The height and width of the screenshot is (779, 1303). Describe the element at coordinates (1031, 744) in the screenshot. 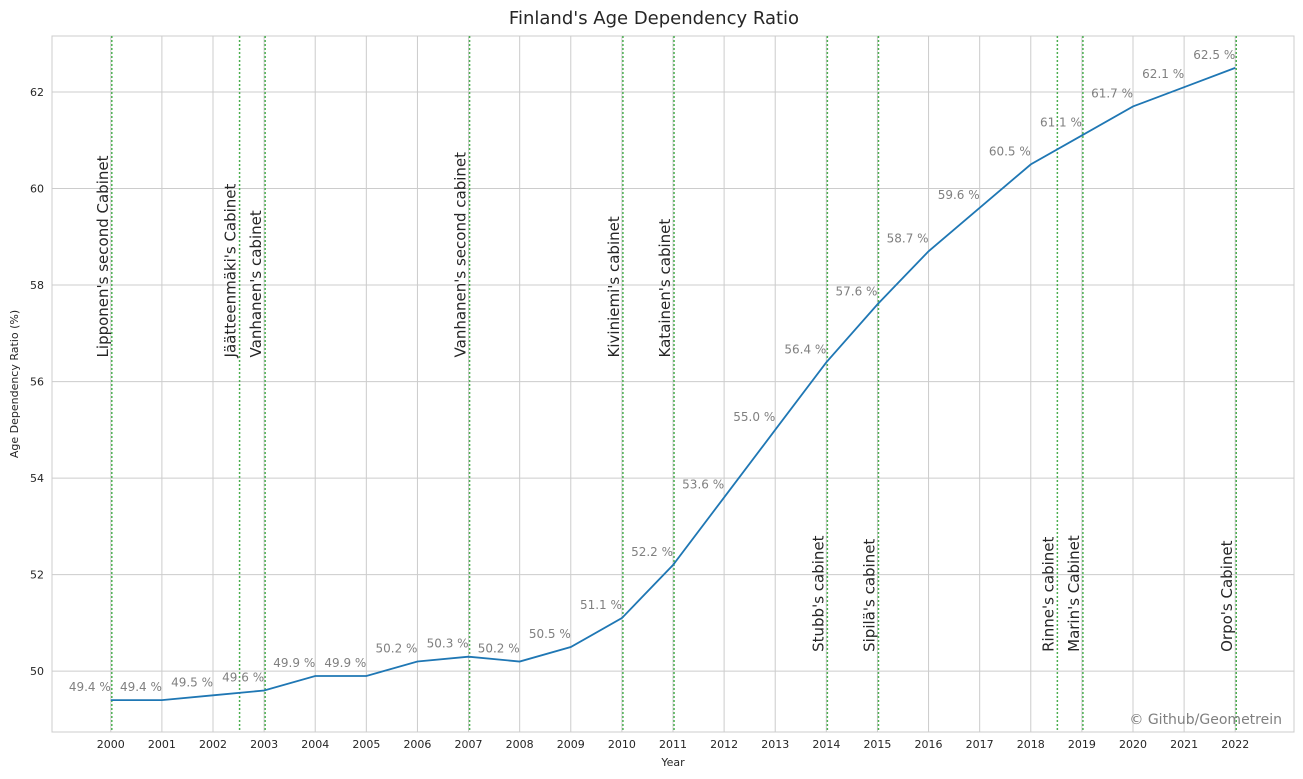

I see `x-tick-label: 2018` at that location.